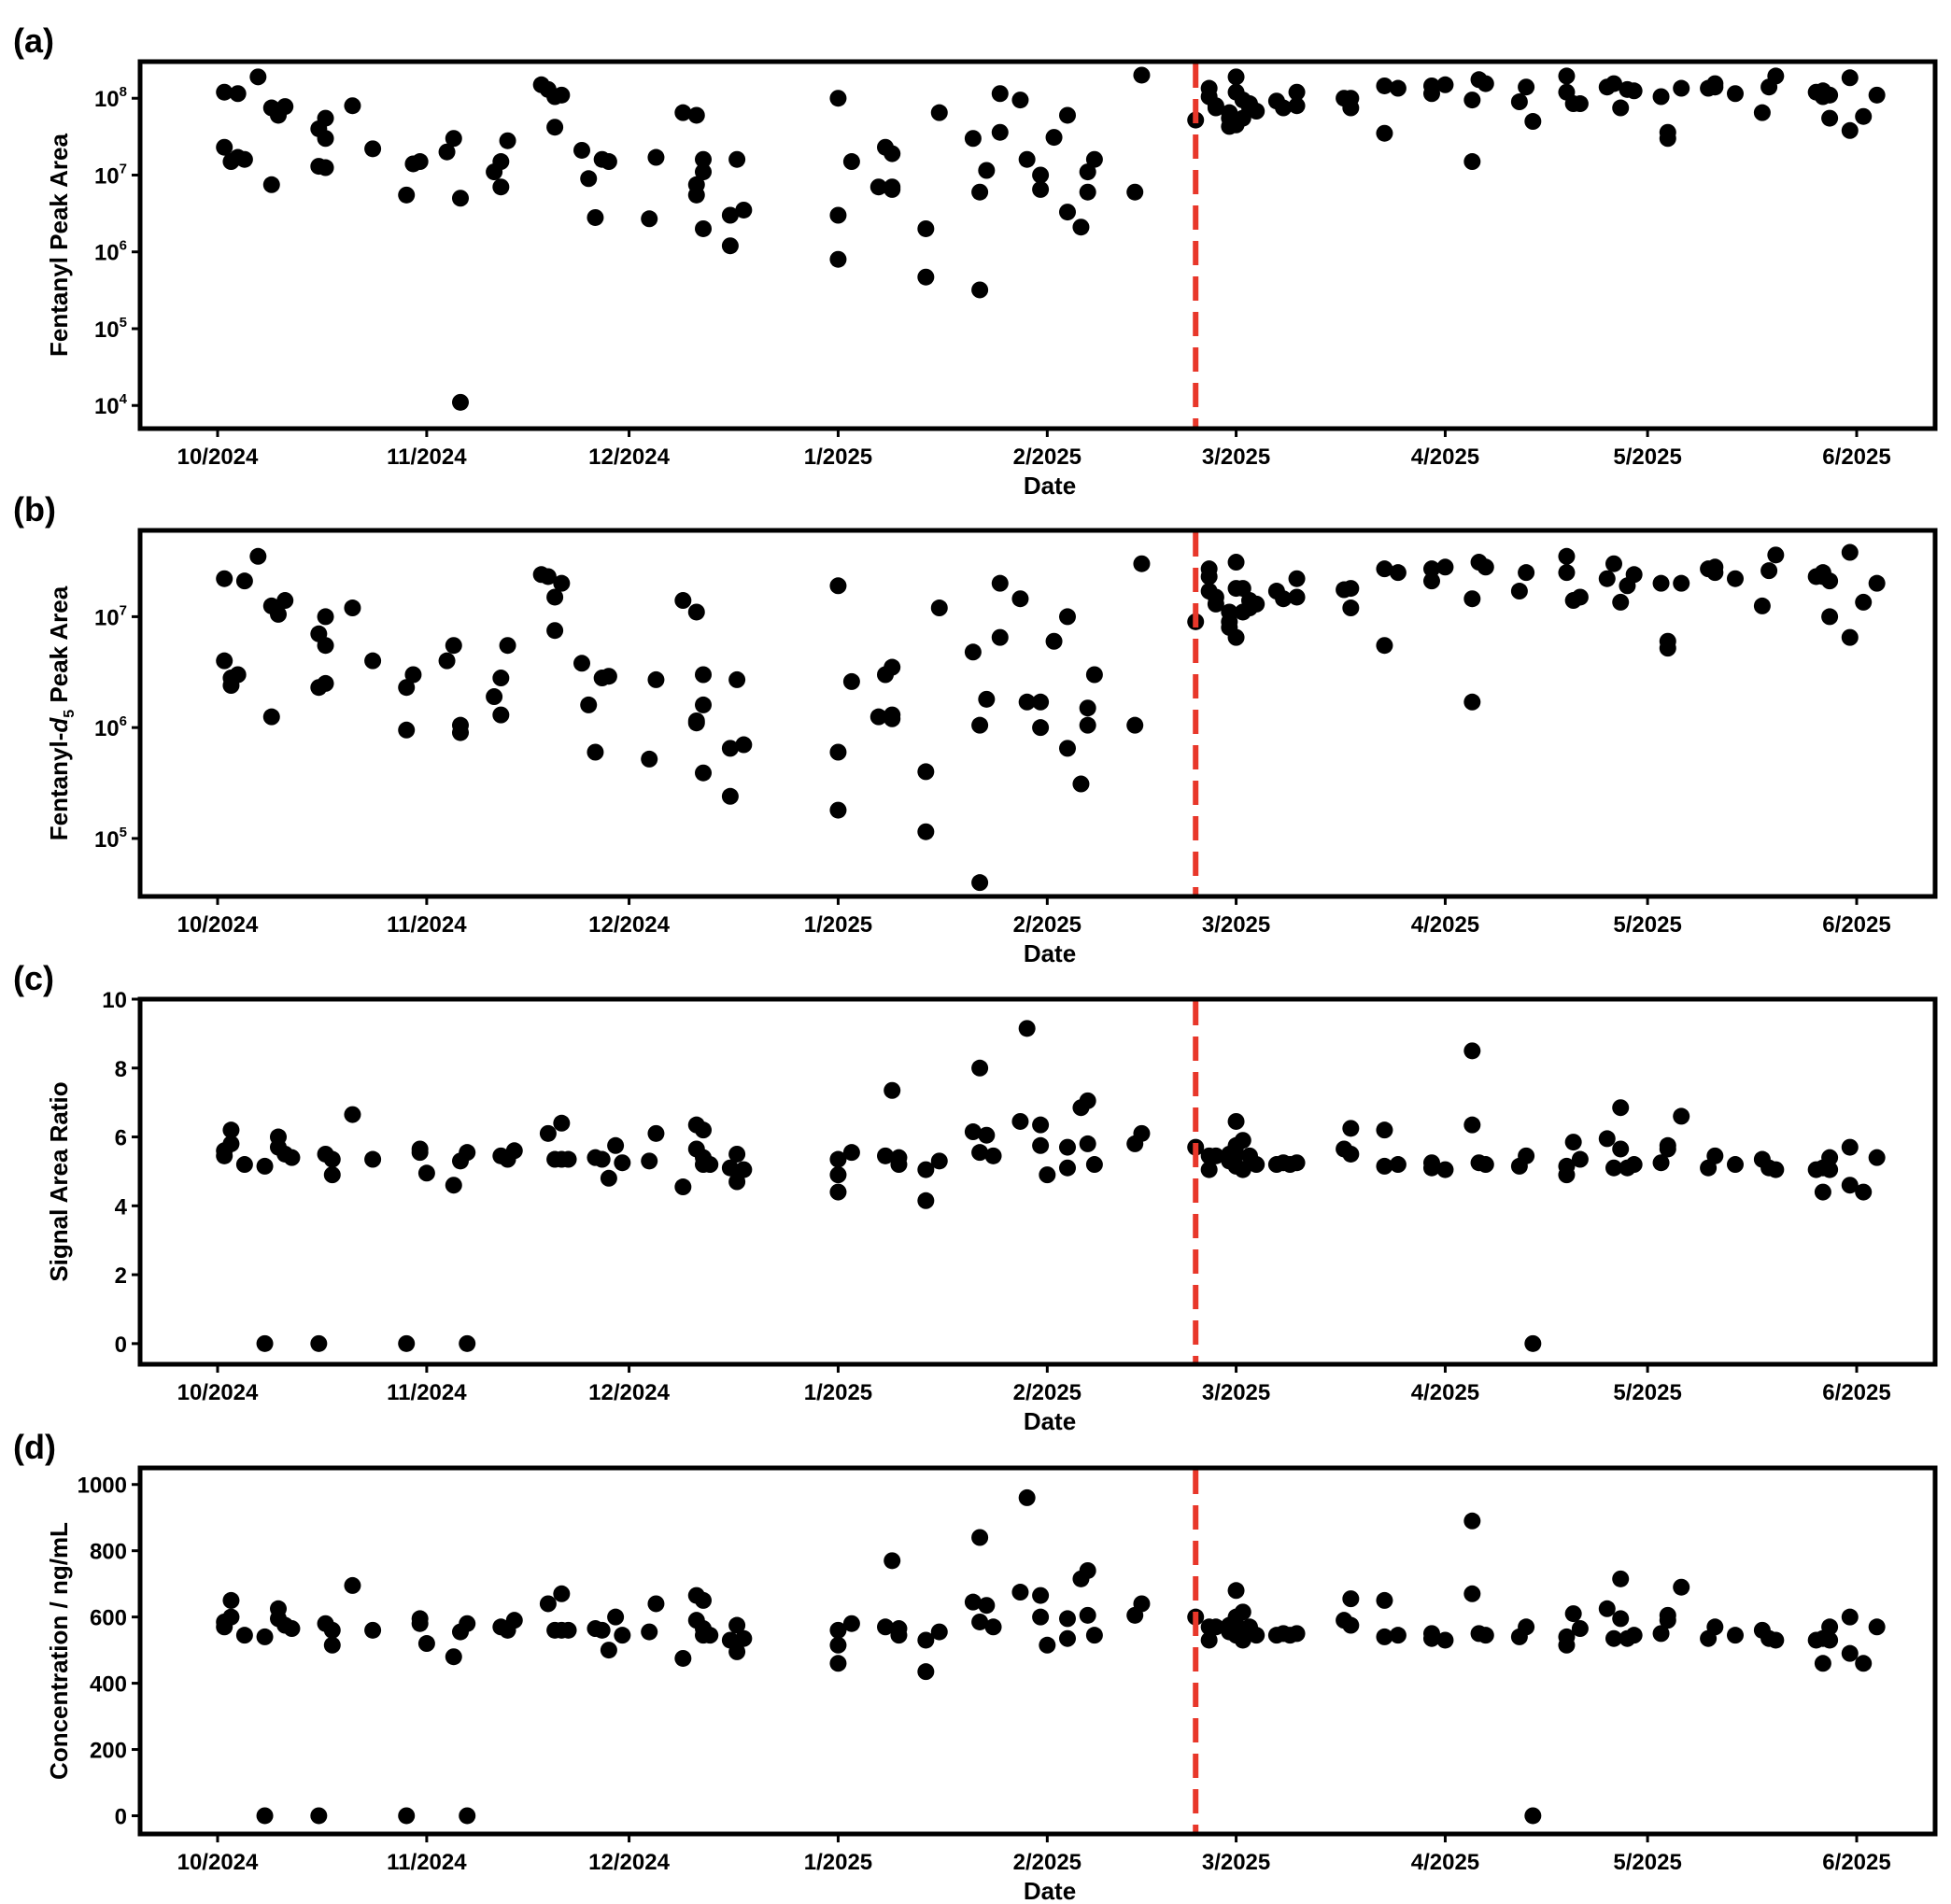  What do you see at coordinates (121, 1069) in the screenshot?
I see `y-tick-label: 8` at bounding box center [121, 1069].